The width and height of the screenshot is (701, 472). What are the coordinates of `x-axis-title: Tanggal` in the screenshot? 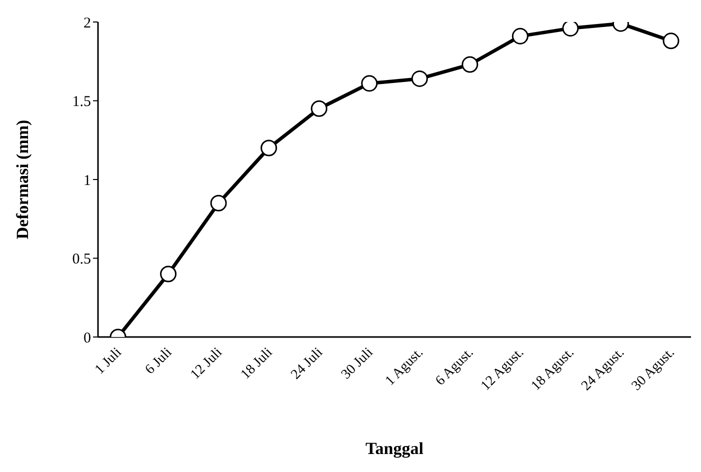 It's located at (395, 448).